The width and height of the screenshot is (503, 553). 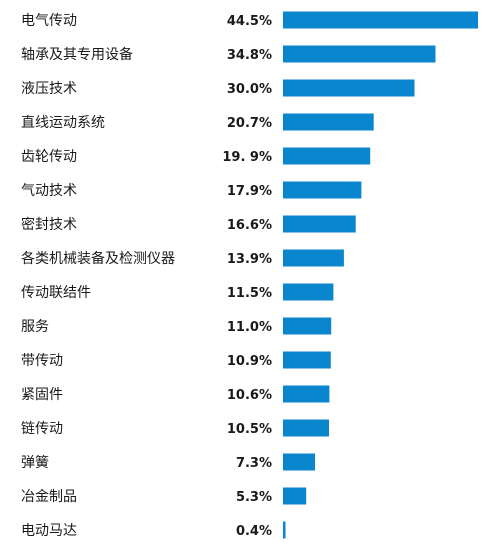 What do you see at coordinates (247, 157) in the screenshot?
I see `value-label: 19. 9%` at bounding box center [247, 157].